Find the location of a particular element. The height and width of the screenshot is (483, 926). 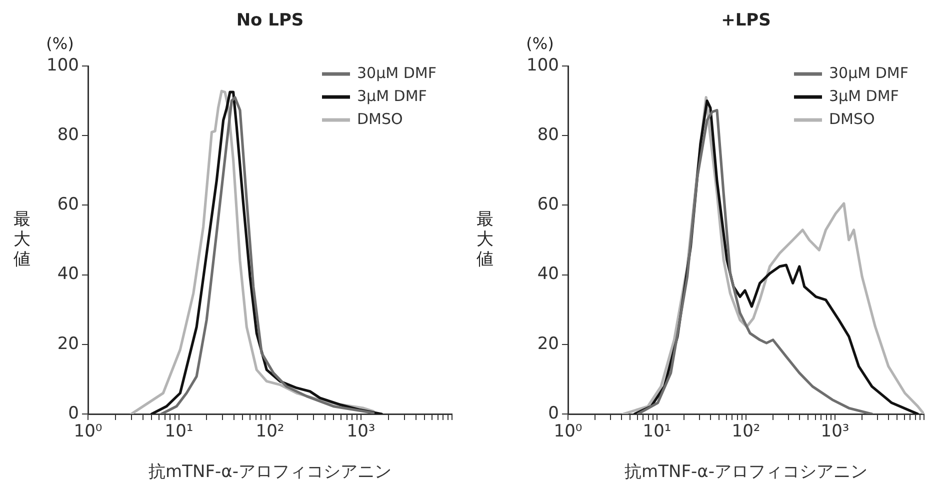

chart-title: No LPS is located at coordinates (270, 20).